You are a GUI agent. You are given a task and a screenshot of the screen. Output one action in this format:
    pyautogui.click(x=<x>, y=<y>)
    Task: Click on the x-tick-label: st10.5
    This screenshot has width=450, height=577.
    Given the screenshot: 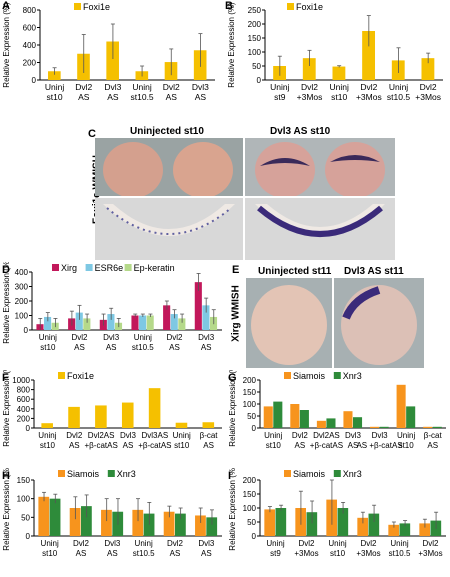 What is the action you would take?
    pyautogui.click(x=400, y=553)
    